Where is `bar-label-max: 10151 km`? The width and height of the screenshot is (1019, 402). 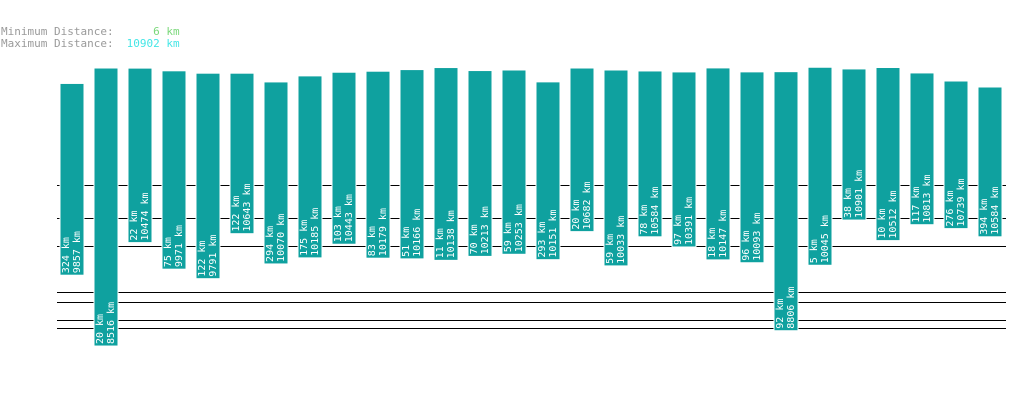
bar-label-max: 10151 km is located at coordinates (553, 233).